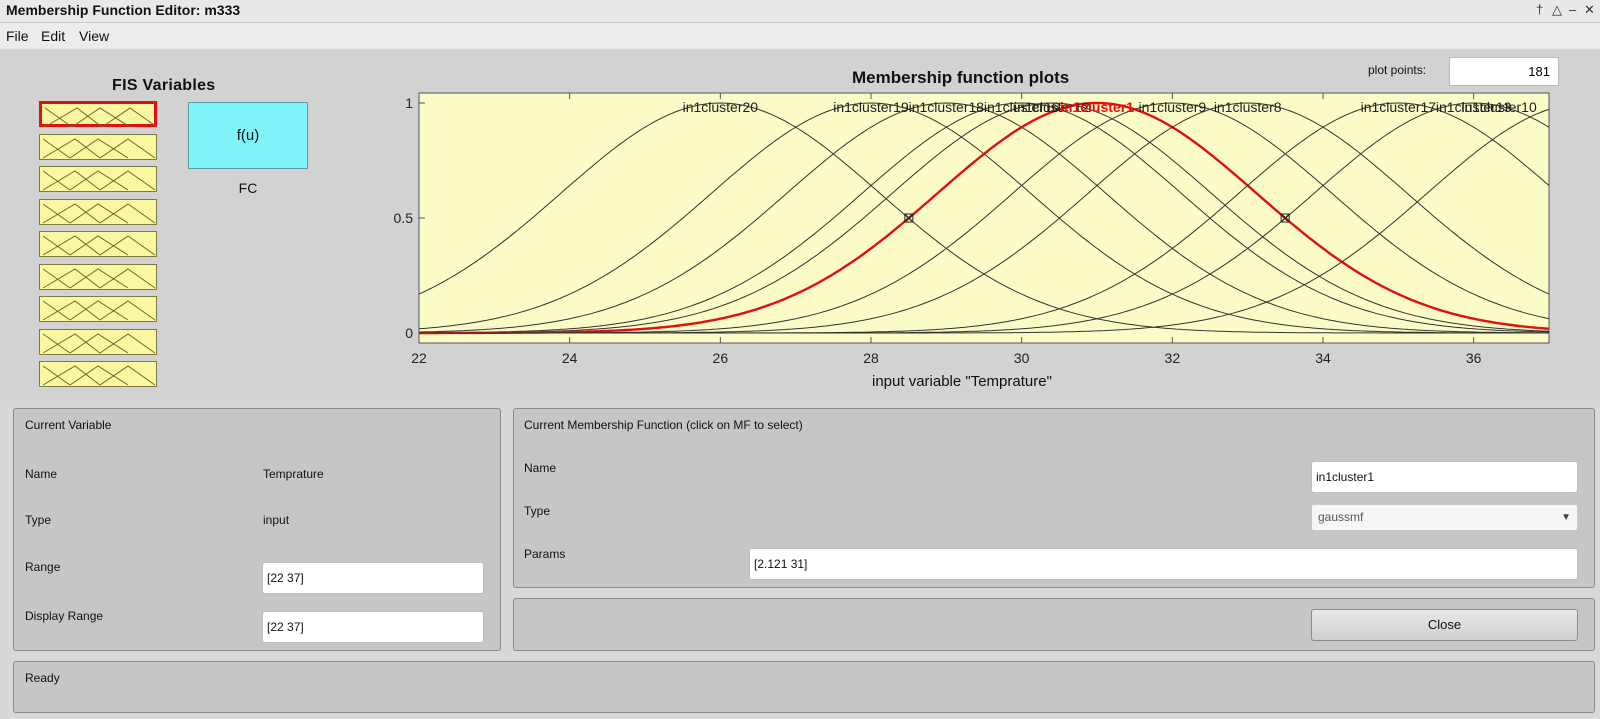 Image resolution: width=1600 pixels, height=719 pixels. Describe the element at coordinates (1566, 517) in the screenshot. I see `dropdown-arrow-icon: ▼` at that location.